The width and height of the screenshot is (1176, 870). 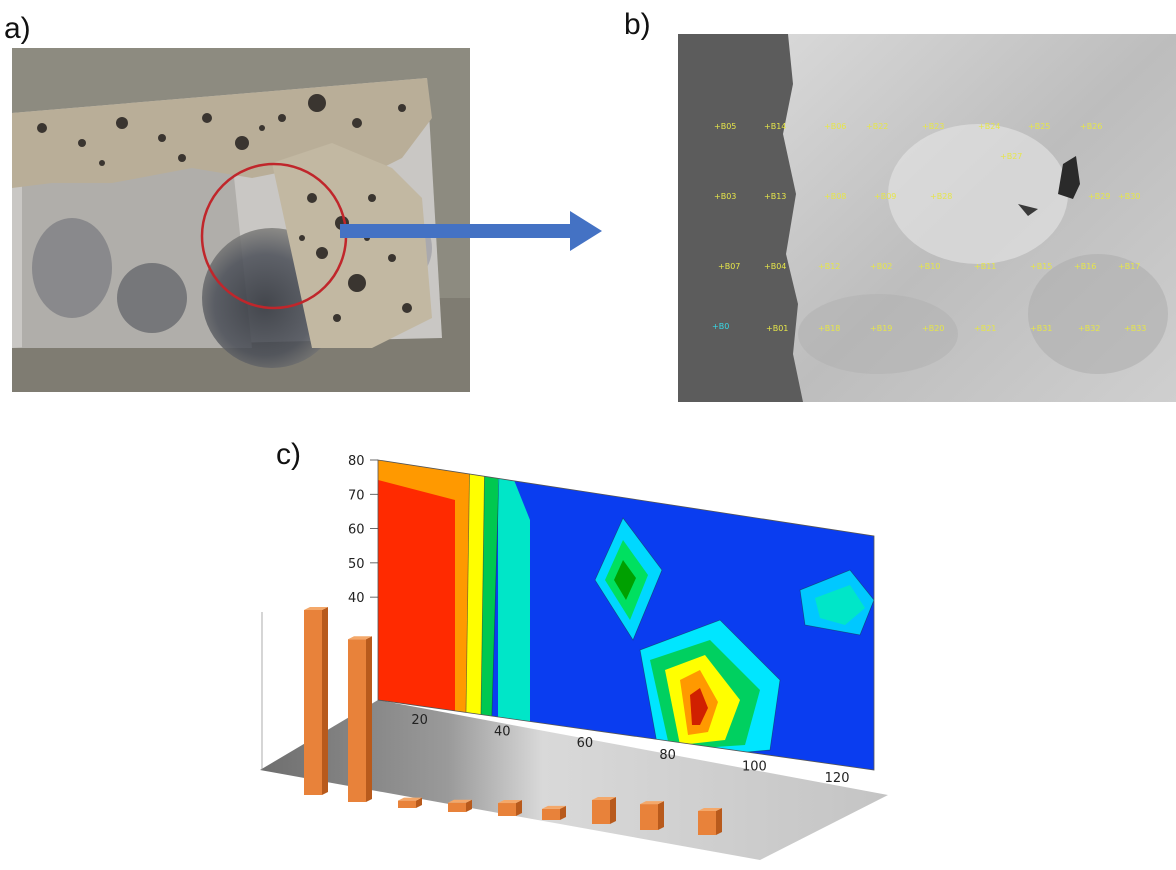 I want to click on spot-label: +B09, so click(x=885, y=196).